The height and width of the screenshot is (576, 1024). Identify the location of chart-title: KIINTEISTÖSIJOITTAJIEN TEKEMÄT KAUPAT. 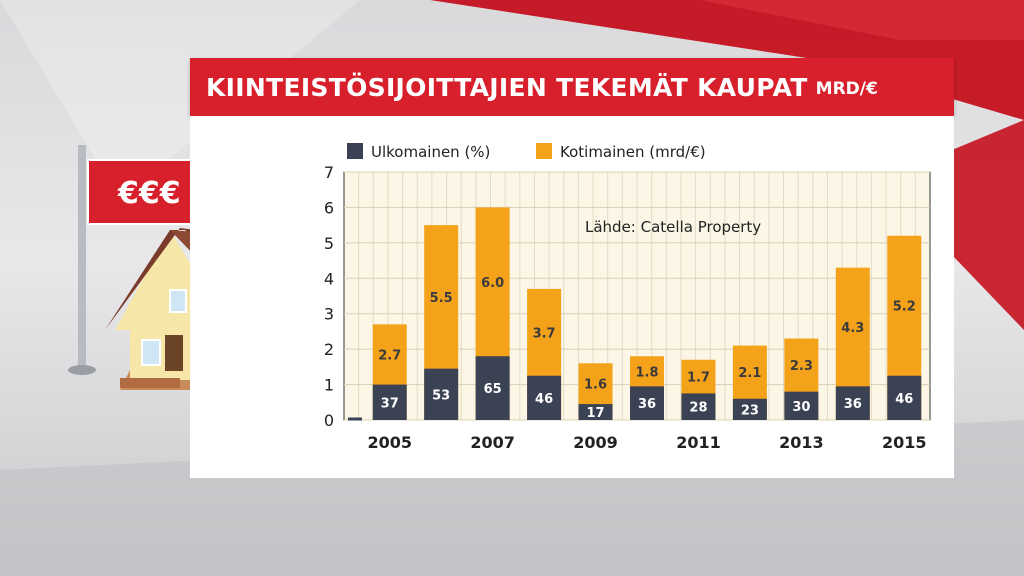
(507, 87).